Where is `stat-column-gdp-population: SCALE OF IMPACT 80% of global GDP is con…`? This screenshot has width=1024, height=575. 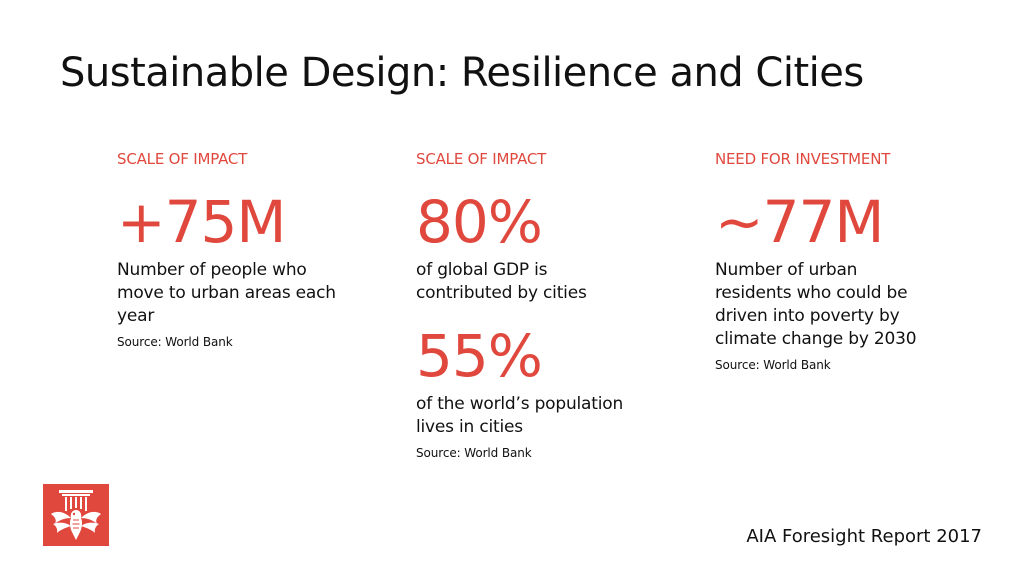 stat-column-gdp-population: SCALE OF IMPACT 80% of global GDP is con… is located at coordinates (551, 305).